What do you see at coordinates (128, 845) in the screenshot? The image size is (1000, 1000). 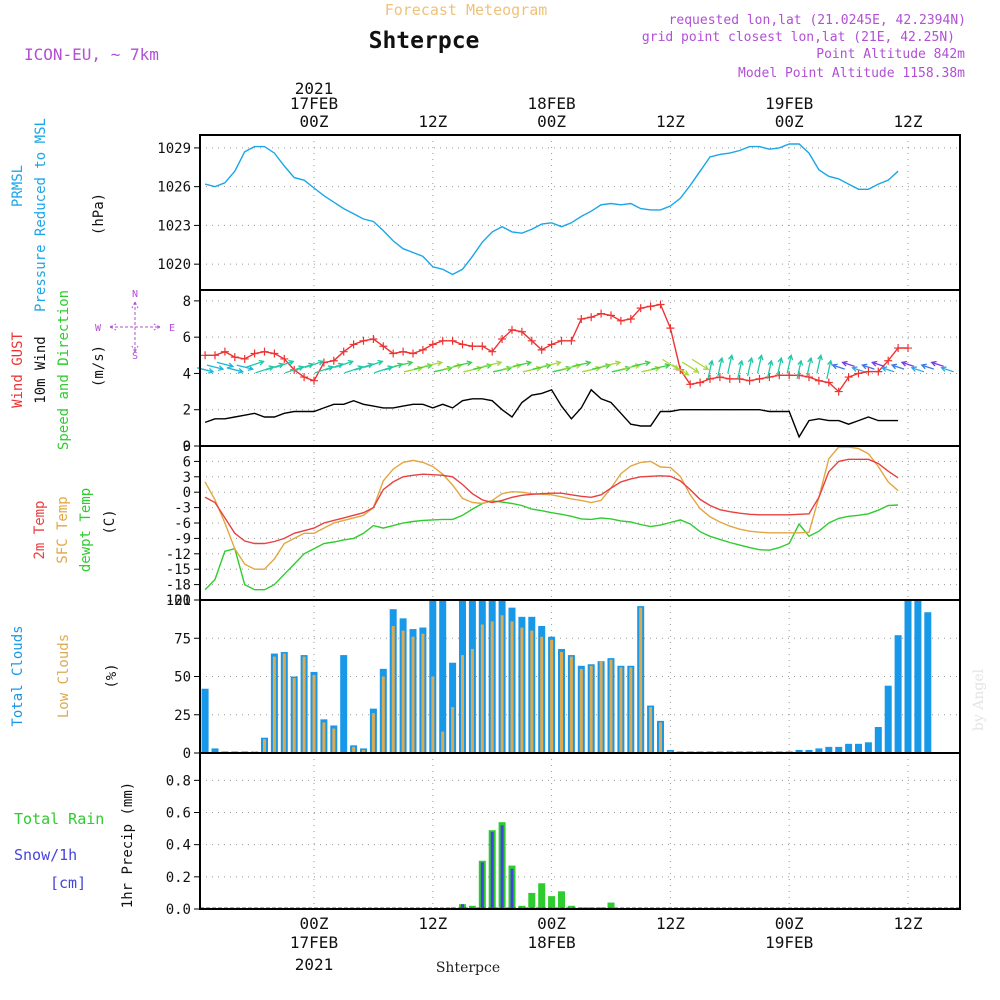 I see `precip-axis-label: 1hr Precip (mm)` at bounding box center [128, 845].